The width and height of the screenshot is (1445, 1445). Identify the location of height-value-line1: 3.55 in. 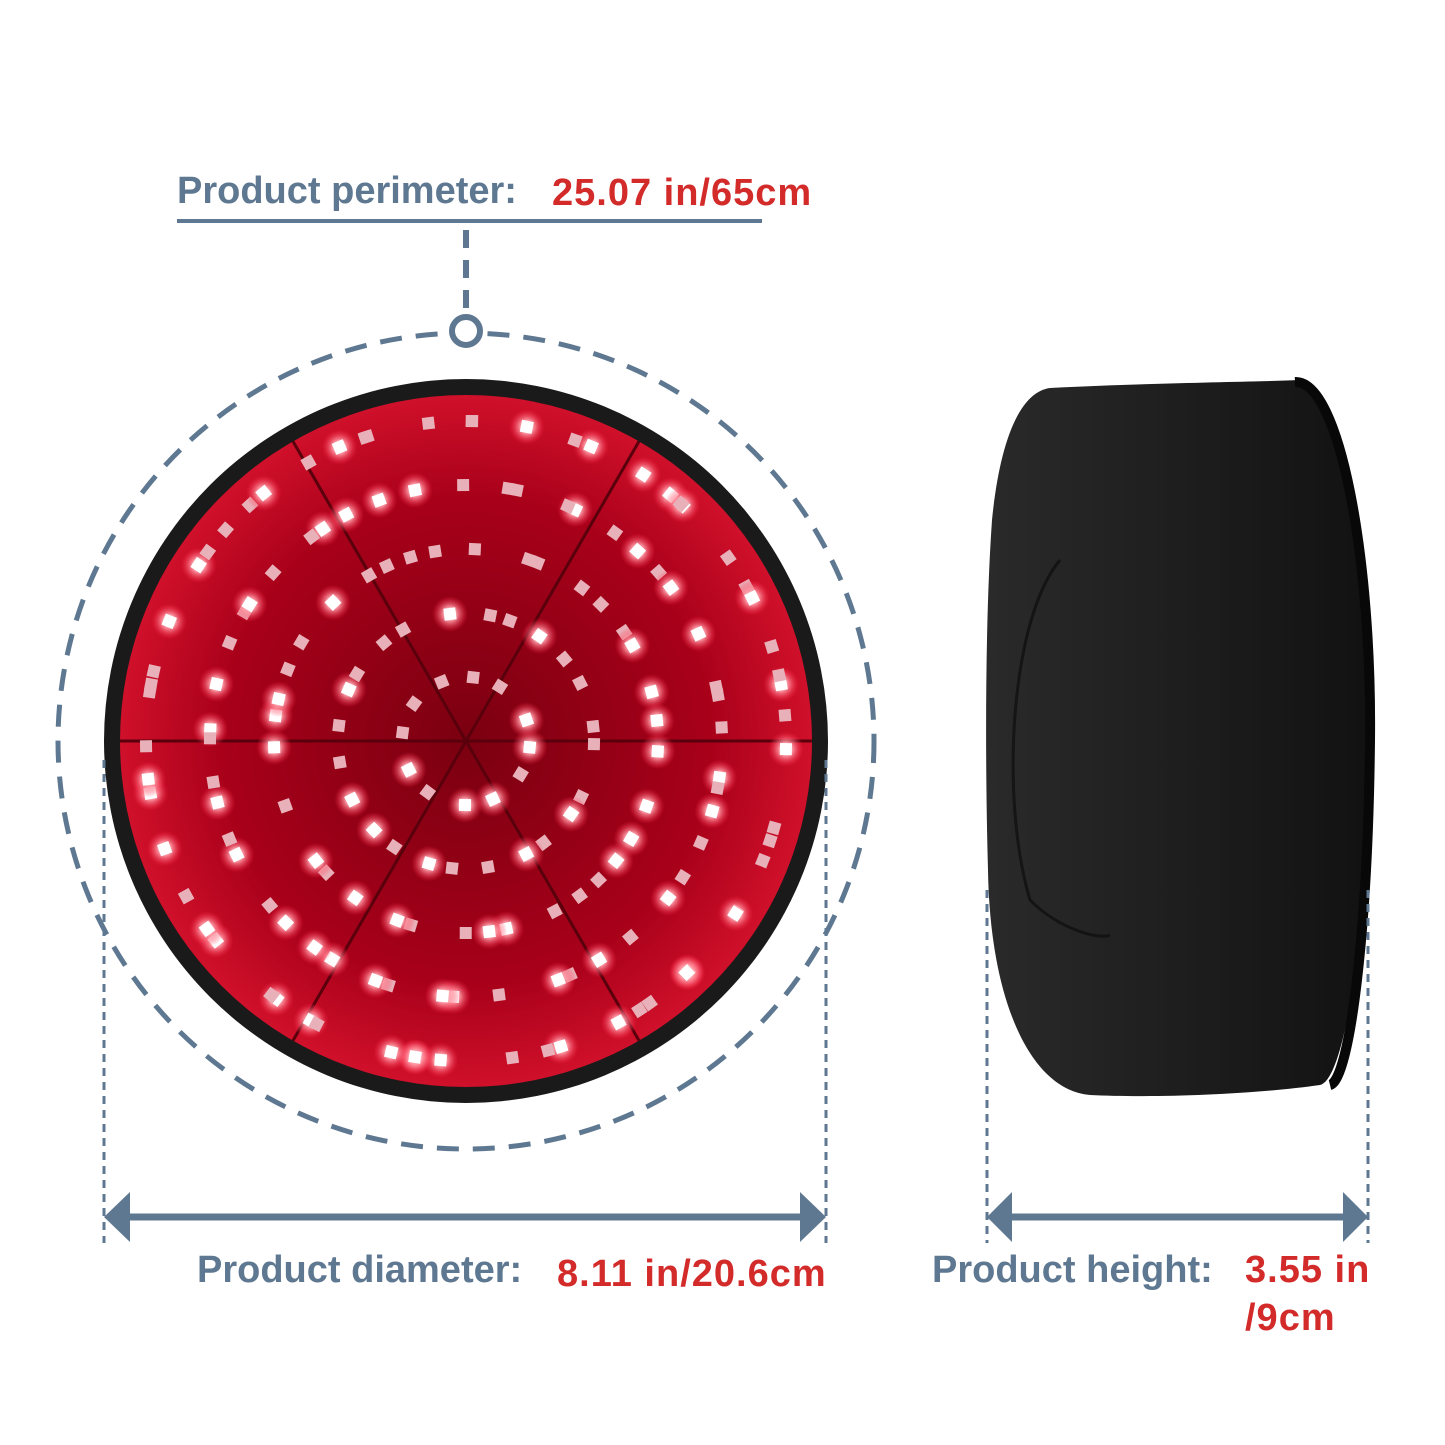
(1308, 1270).